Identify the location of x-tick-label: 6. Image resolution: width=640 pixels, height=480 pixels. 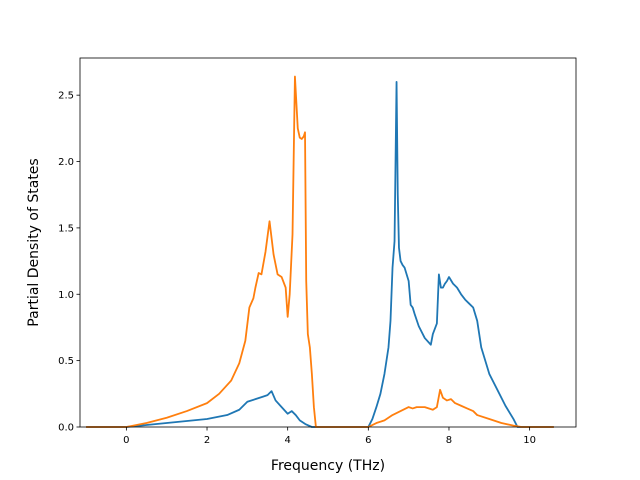
(368, 440).